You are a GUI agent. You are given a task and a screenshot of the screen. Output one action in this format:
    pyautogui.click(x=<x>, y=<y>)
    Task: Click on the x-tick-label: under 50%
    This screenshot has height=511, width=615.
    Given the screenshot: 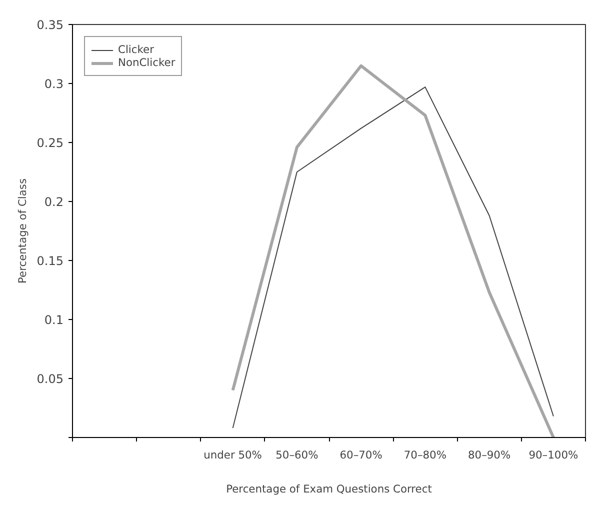 What is the action you would take?
    pyautogui.click(x=233, y=455)
    